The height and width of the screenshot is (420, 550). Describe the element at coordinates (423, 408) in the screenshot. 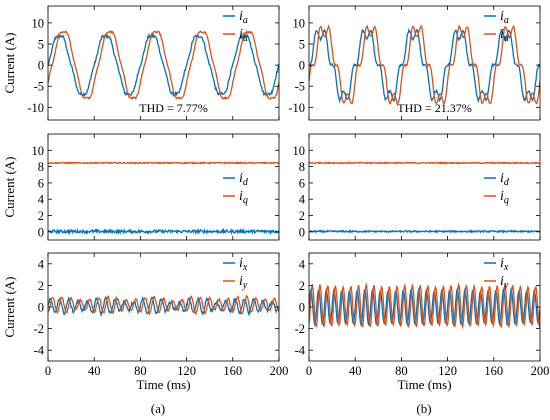

I see `column-label-b: (b)` at that location.